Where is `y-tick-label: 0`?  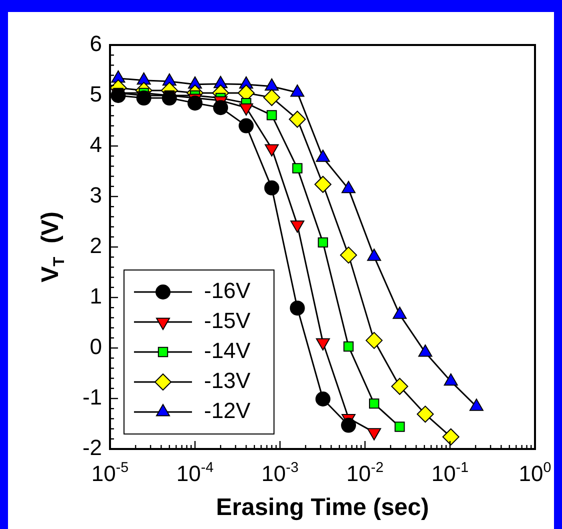 y-tick-label: 0 is located at coordinates (96, 347).